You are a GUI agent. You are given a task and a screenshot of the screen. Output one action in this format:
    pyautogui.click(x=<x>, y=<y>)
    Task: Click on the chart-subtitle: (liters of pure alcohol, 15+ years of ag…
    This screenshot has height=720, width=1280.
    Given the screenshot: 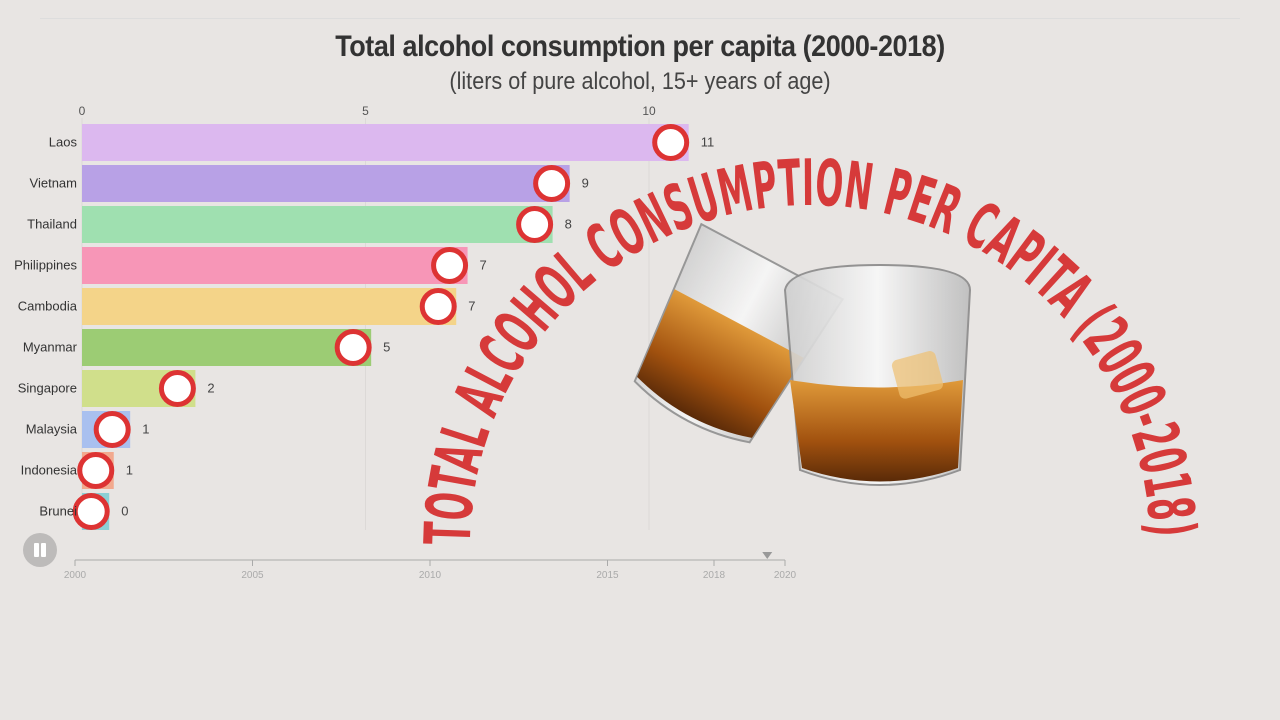 What is the action you would take?
    pyautogui.click(x=640, y=81)
    